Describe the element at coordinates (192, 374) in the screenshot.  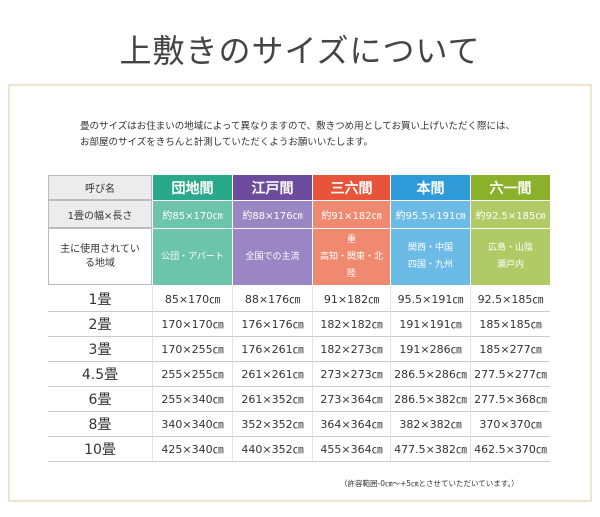
I see `size-cell: 255×255㎝` at that location.